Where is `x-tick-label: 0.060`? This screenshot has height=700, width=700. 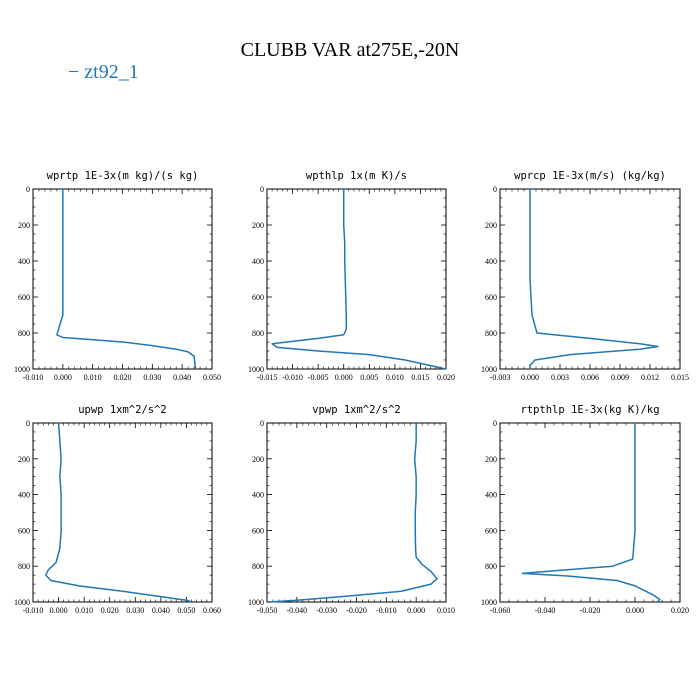
x-tick-label: 0.060 is located at coordinates (212, 610).